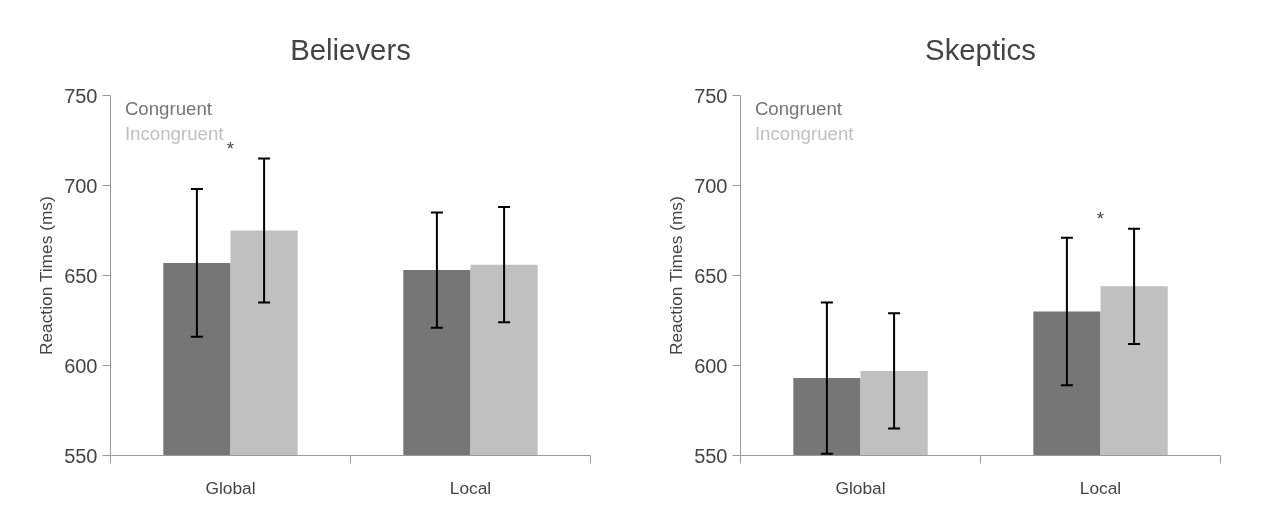  I want to click on chart-title: Skeptics, so click(980, 49).